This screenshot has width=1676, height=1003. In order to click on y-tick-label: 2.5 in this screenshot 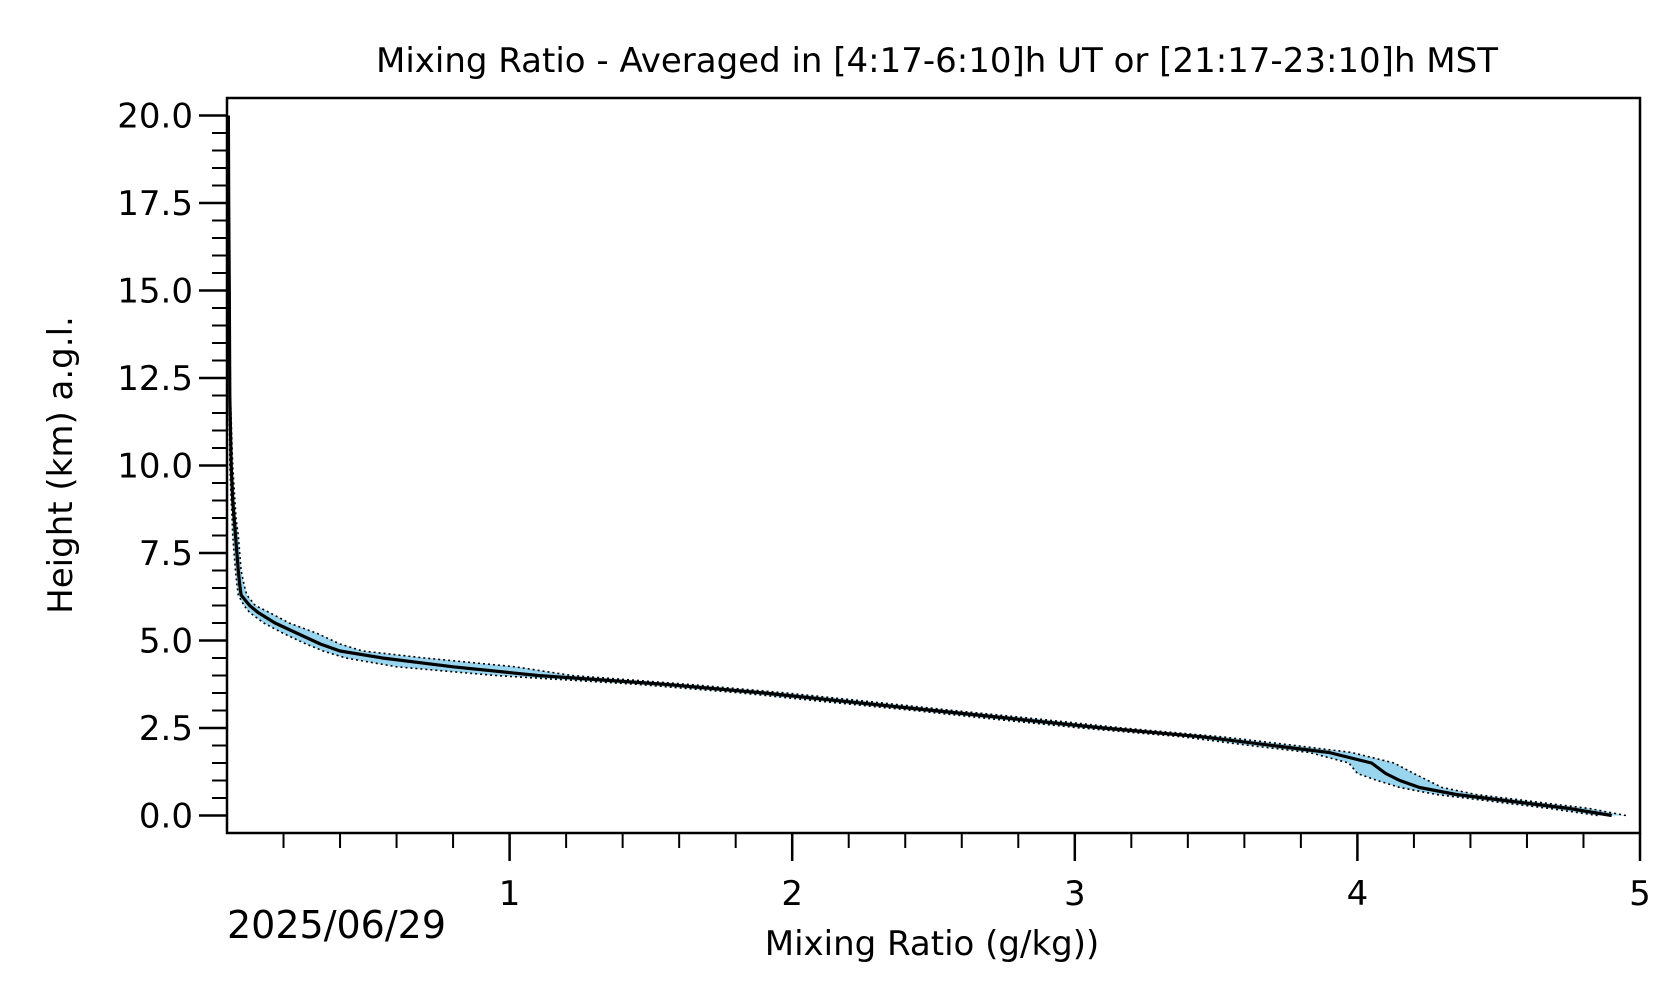, I will do `click(166, 729)`.